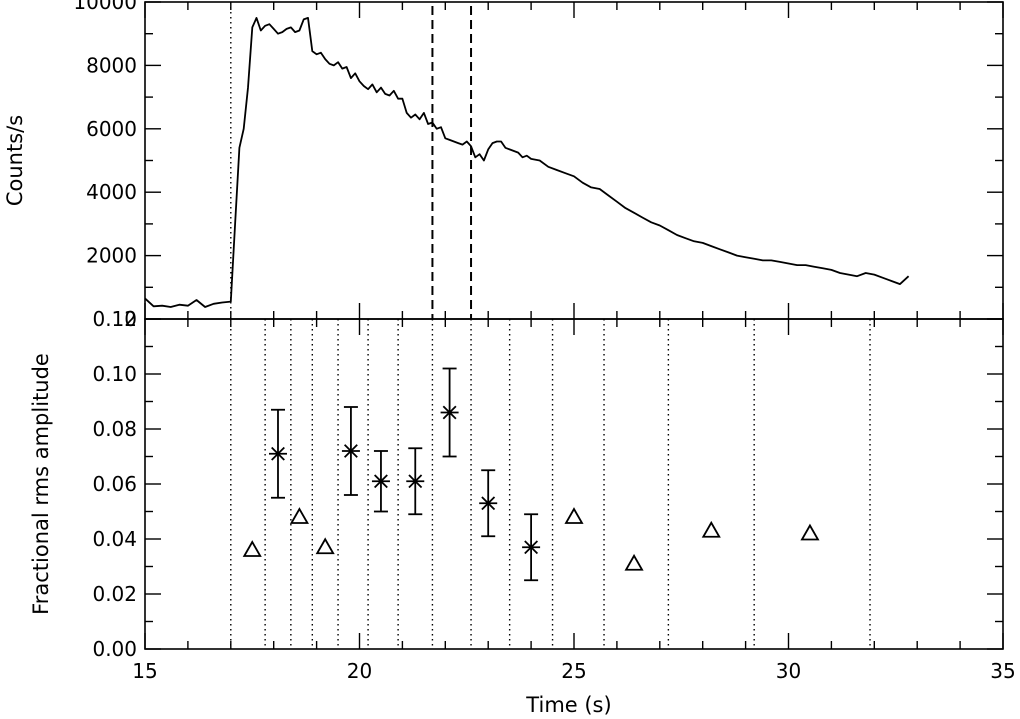 The width and height of the screenshot is (1020, 719). What do you see at coordinates (111, 129) in the screenshot?
I see `top-ytick-label: 6000` at bounding box center [111, 129].